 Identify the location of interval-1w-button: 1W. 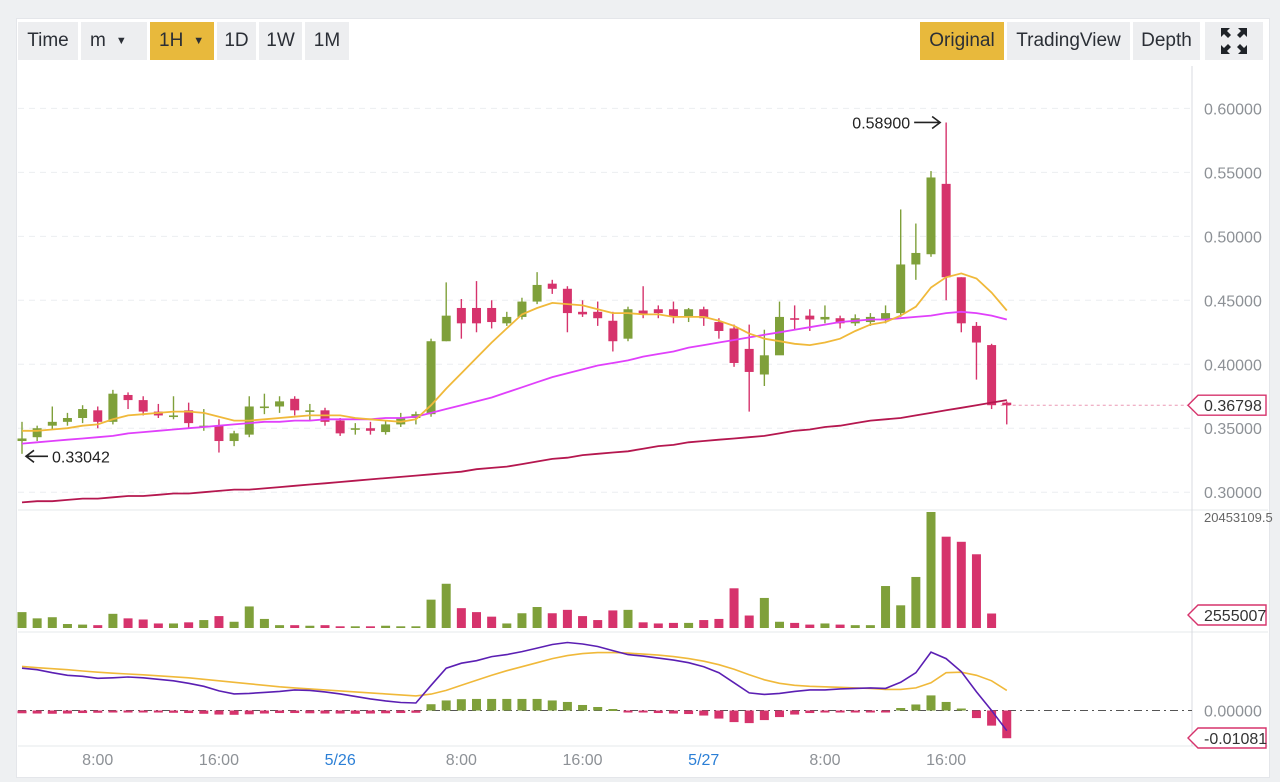
(280, 41).